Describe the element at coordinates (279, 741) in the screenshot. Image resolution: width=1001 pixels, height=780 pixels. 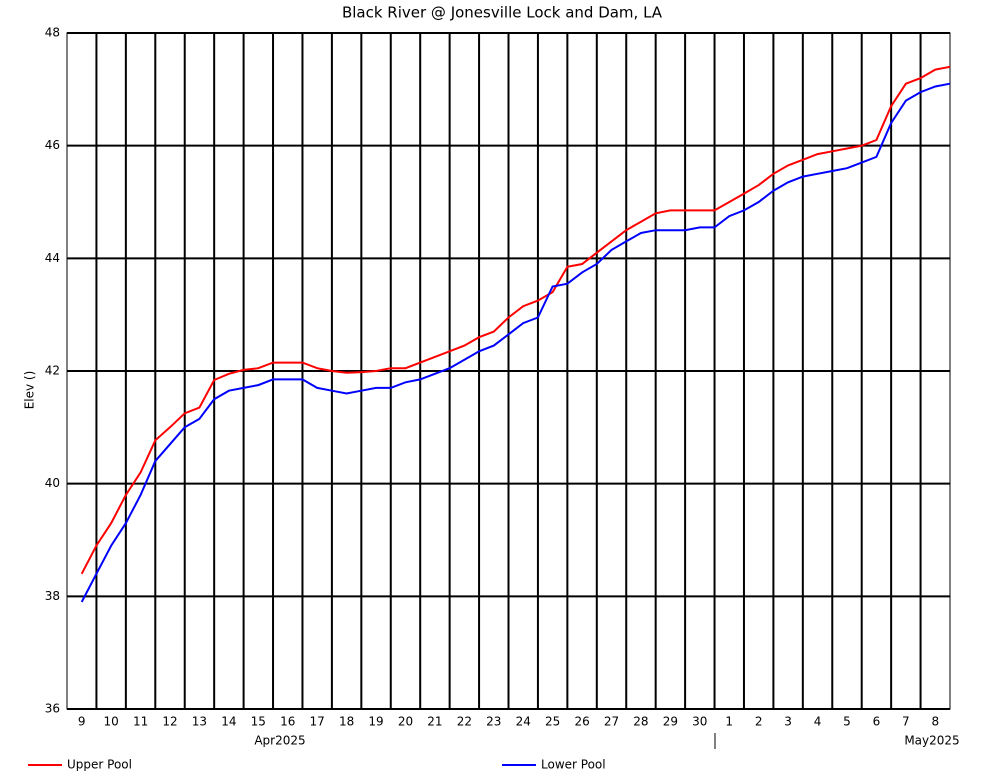
I see `month-label: Apr2025` at that location.